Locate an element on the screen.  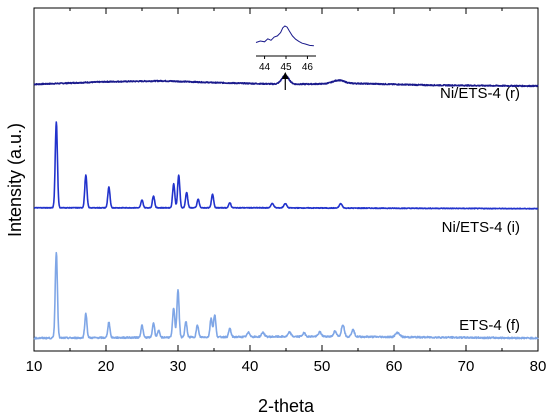
inset-tick-label: 46 is located at coordinates (308, 67).